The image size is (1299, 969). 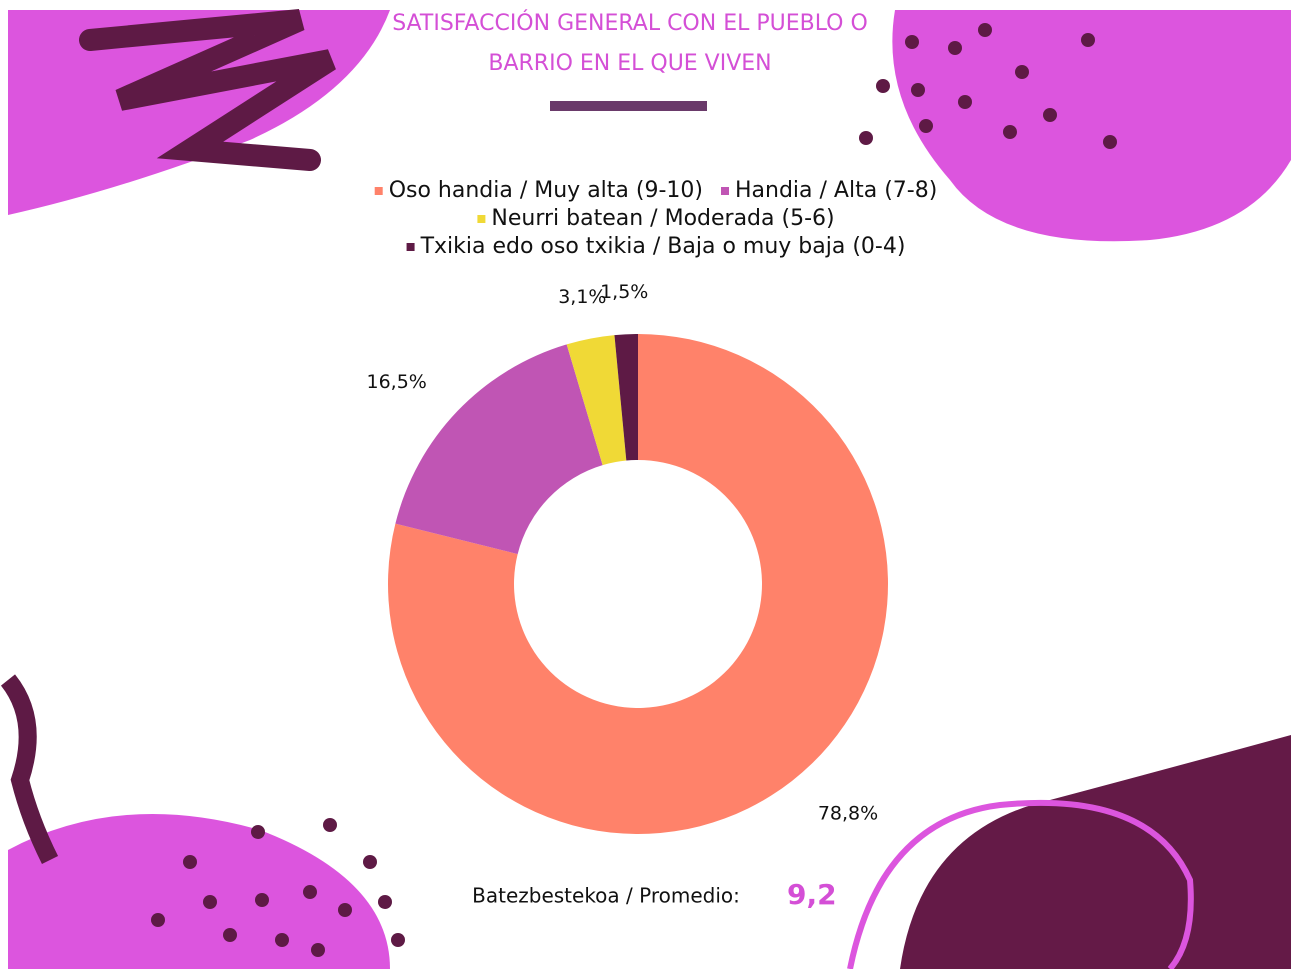 I want to click on data-label: 3,1%, so click(x=582, y=297).